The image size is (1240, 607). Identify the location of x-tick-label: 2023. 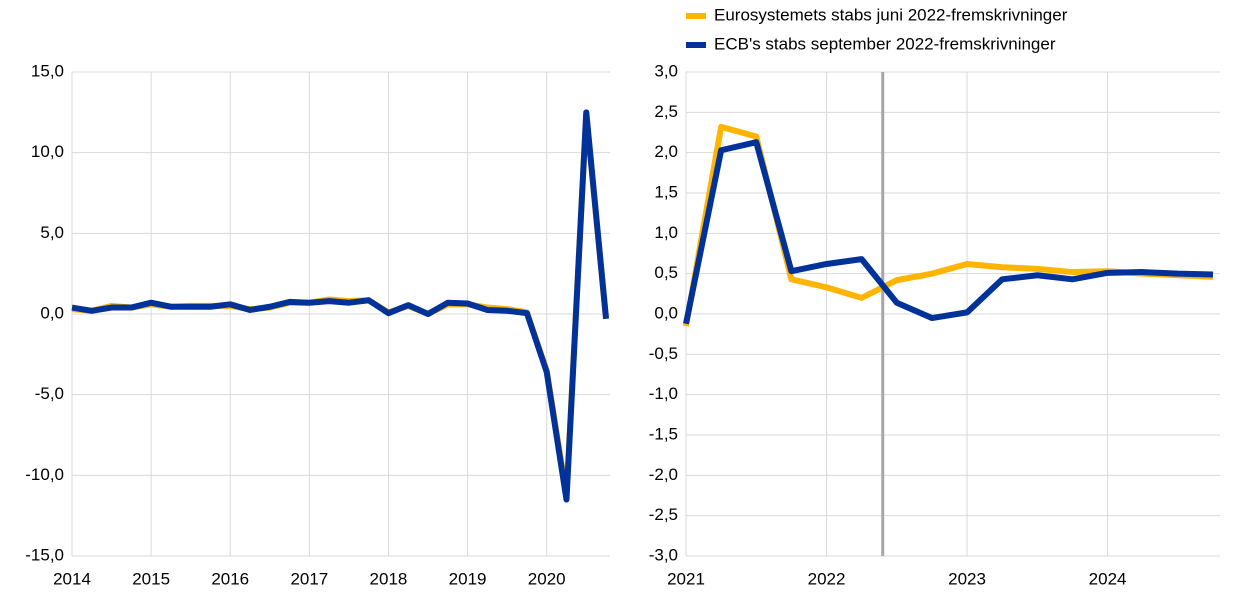
(967, 578).